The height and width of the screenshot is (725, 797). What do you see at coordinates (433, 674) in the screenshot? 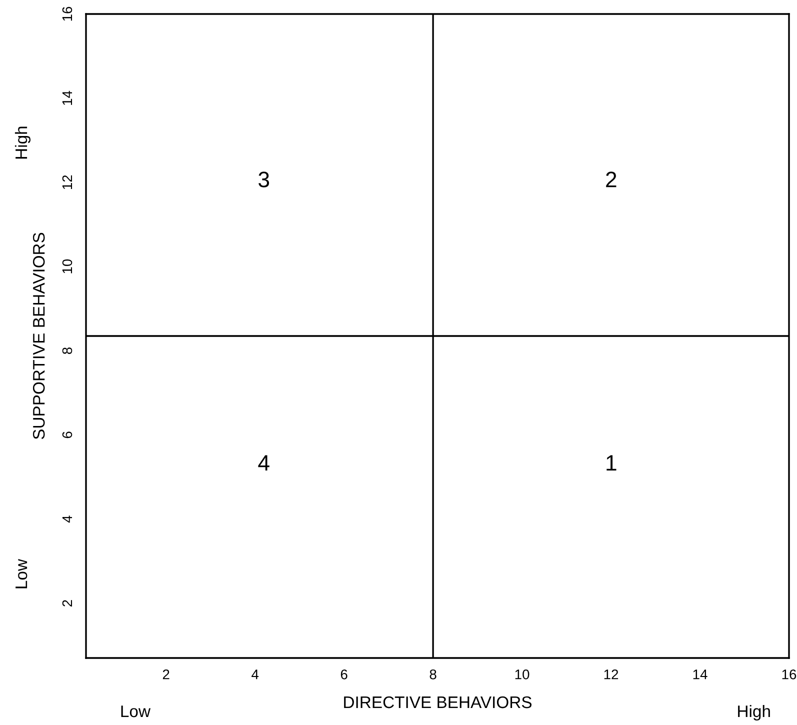
I see `x-tick-label: 8` at bounding box center [433, 674].